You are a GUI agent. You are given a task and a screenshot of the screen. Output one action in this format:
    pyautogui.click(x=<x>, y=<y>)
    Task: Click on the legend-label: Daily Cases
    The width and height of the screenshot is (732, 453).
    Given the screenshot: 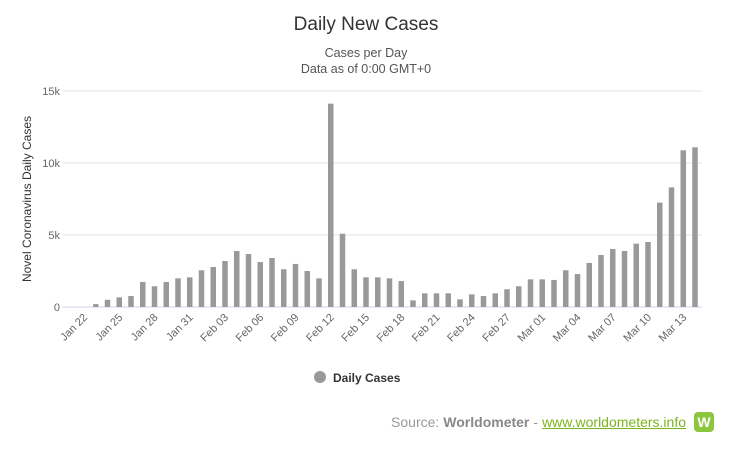 What is the action you would take?
    pyautogui.click(x=367, y=378)
    